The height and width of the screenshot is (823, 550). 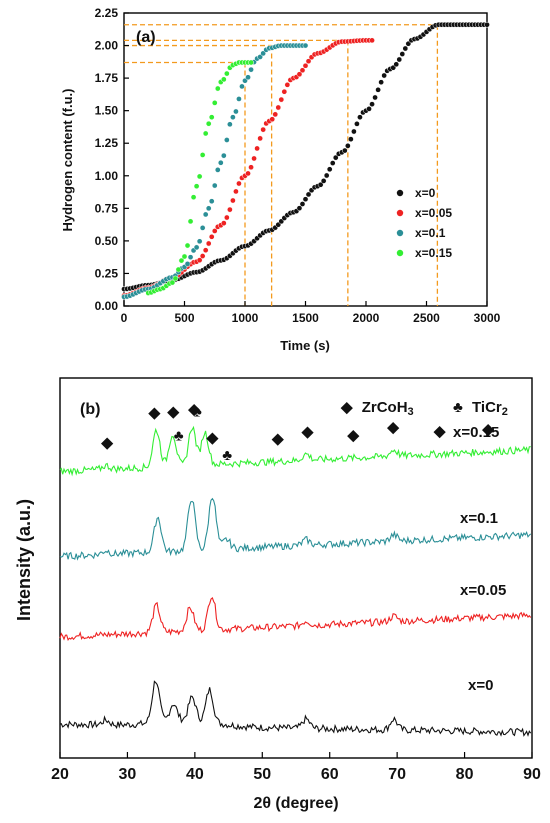 I want to click on panel-a-x-tick-label: 1000, so click(x=245, y=318).